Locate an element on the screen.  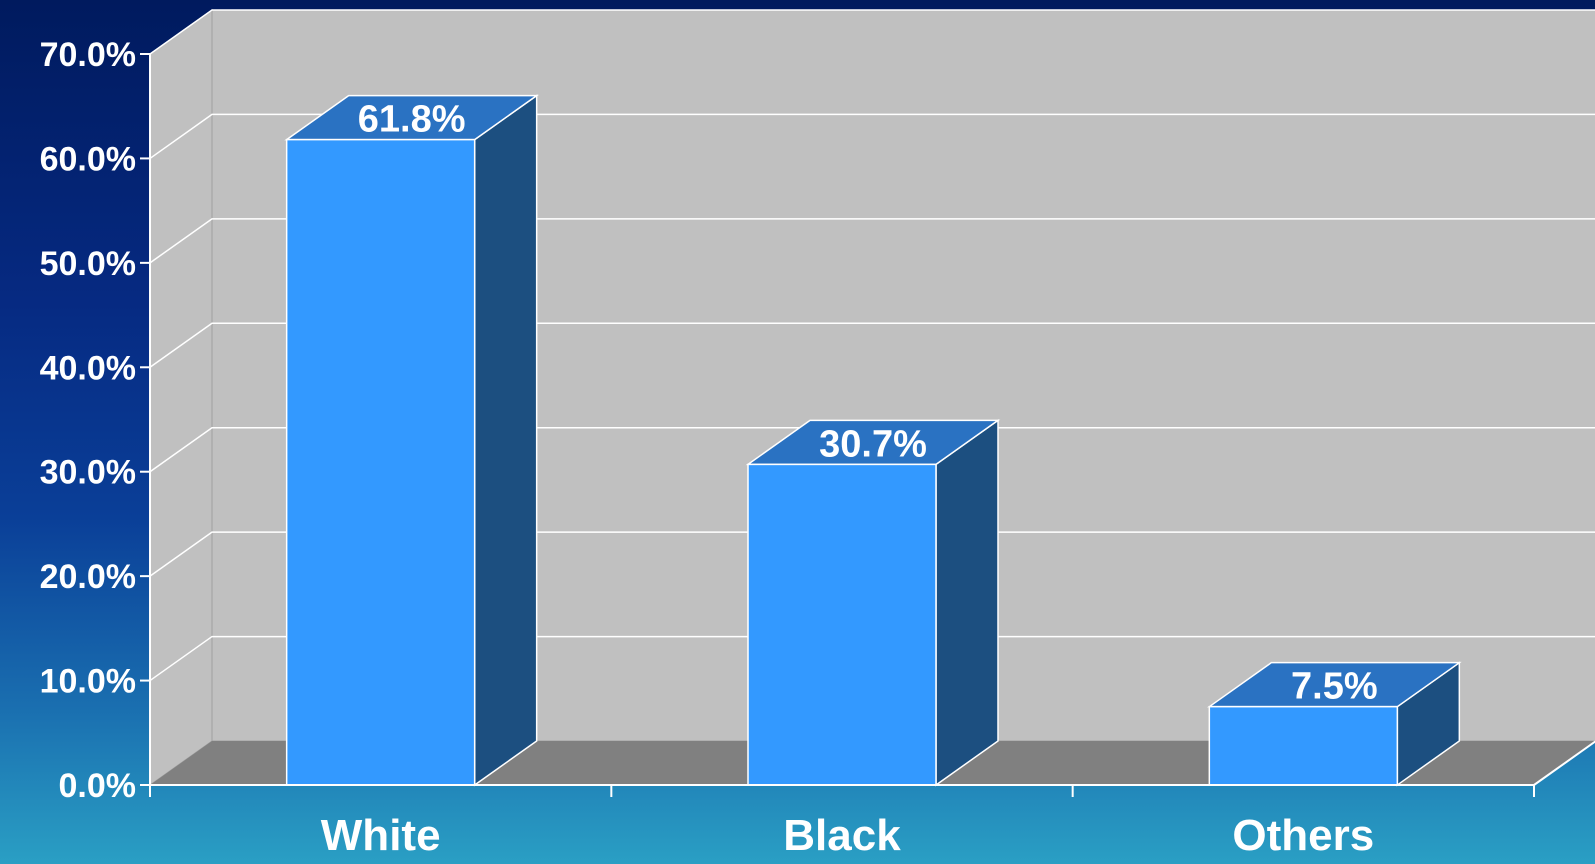
y-tick-label: 10.0% is located at coordinates (88, 682).